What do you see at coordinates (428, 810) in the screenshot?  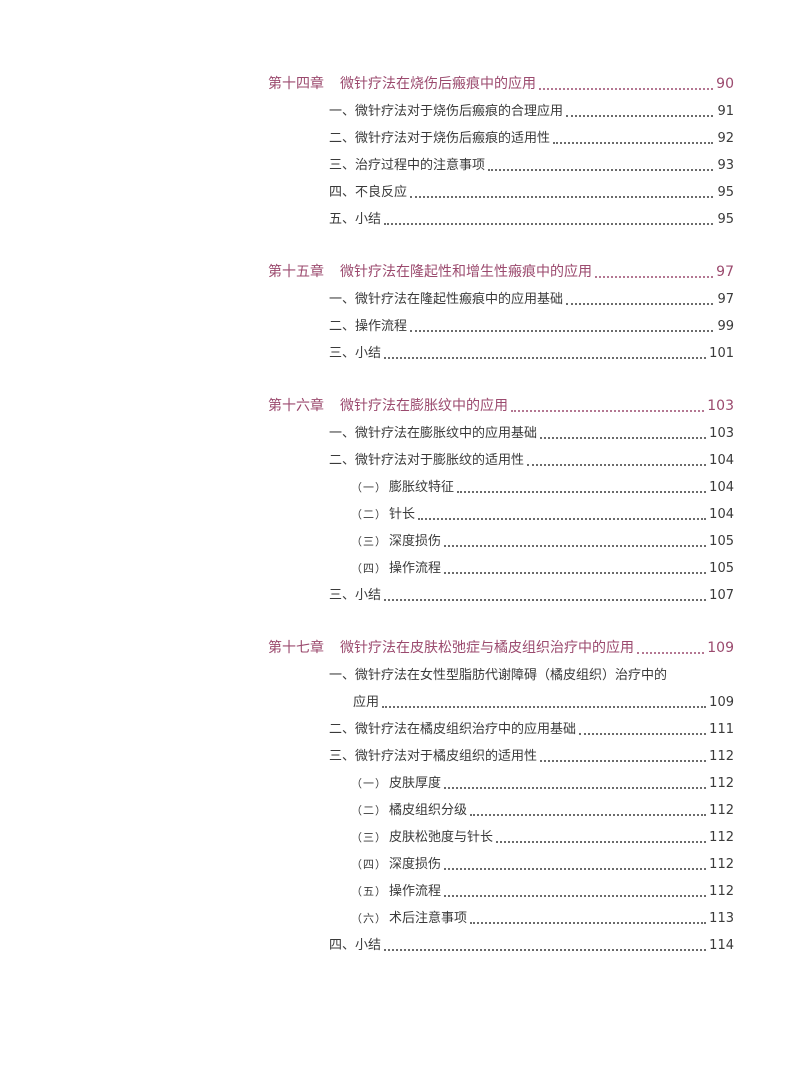 I see `entry-title: 橘皮组织分级` at bounding box center [428, 810].